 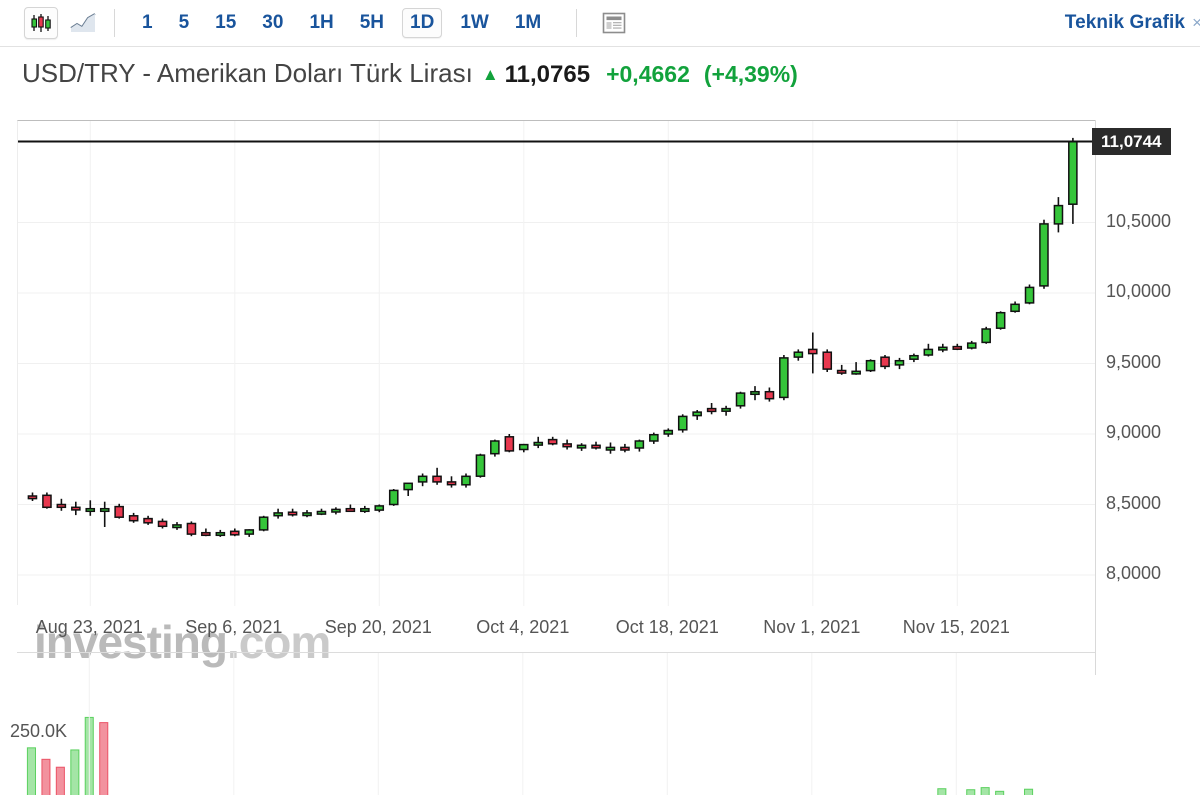 I want to click on current-price-badge: 11,0744, so click(x=1131, y=141).